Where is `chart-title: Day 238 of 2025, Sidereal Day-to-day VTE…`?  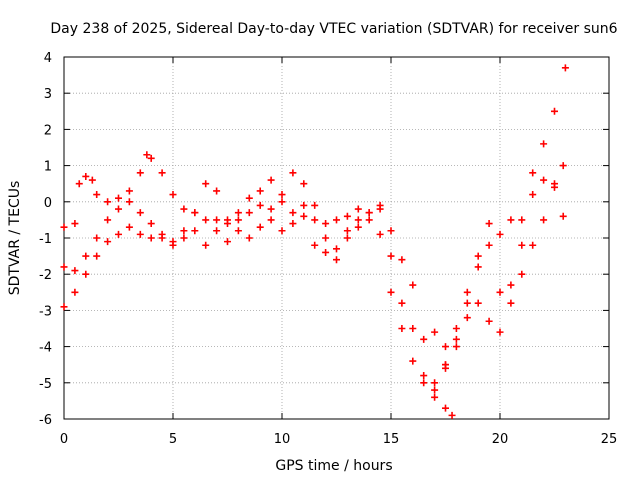 chart-title: Day 238 of 2025, Sidereal Day-to-day VTE… is located at coordinates (333, 29).